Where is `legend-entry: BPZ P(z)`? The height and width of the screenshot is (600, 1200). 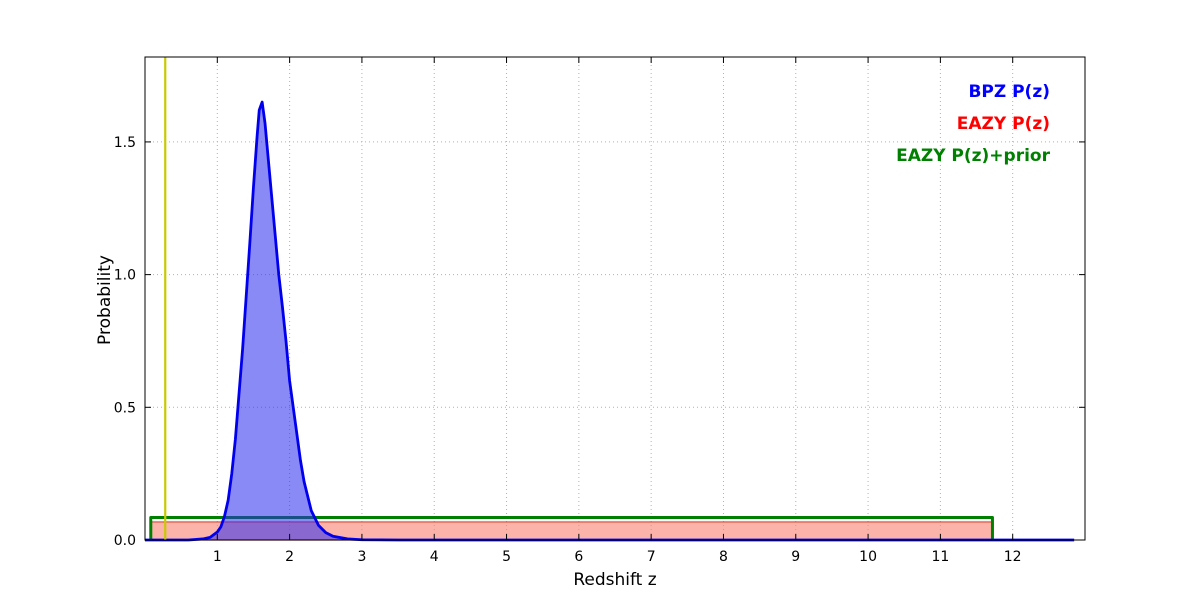
legend-entry: BPZ P(z) is located at coordinates (1009, 92).